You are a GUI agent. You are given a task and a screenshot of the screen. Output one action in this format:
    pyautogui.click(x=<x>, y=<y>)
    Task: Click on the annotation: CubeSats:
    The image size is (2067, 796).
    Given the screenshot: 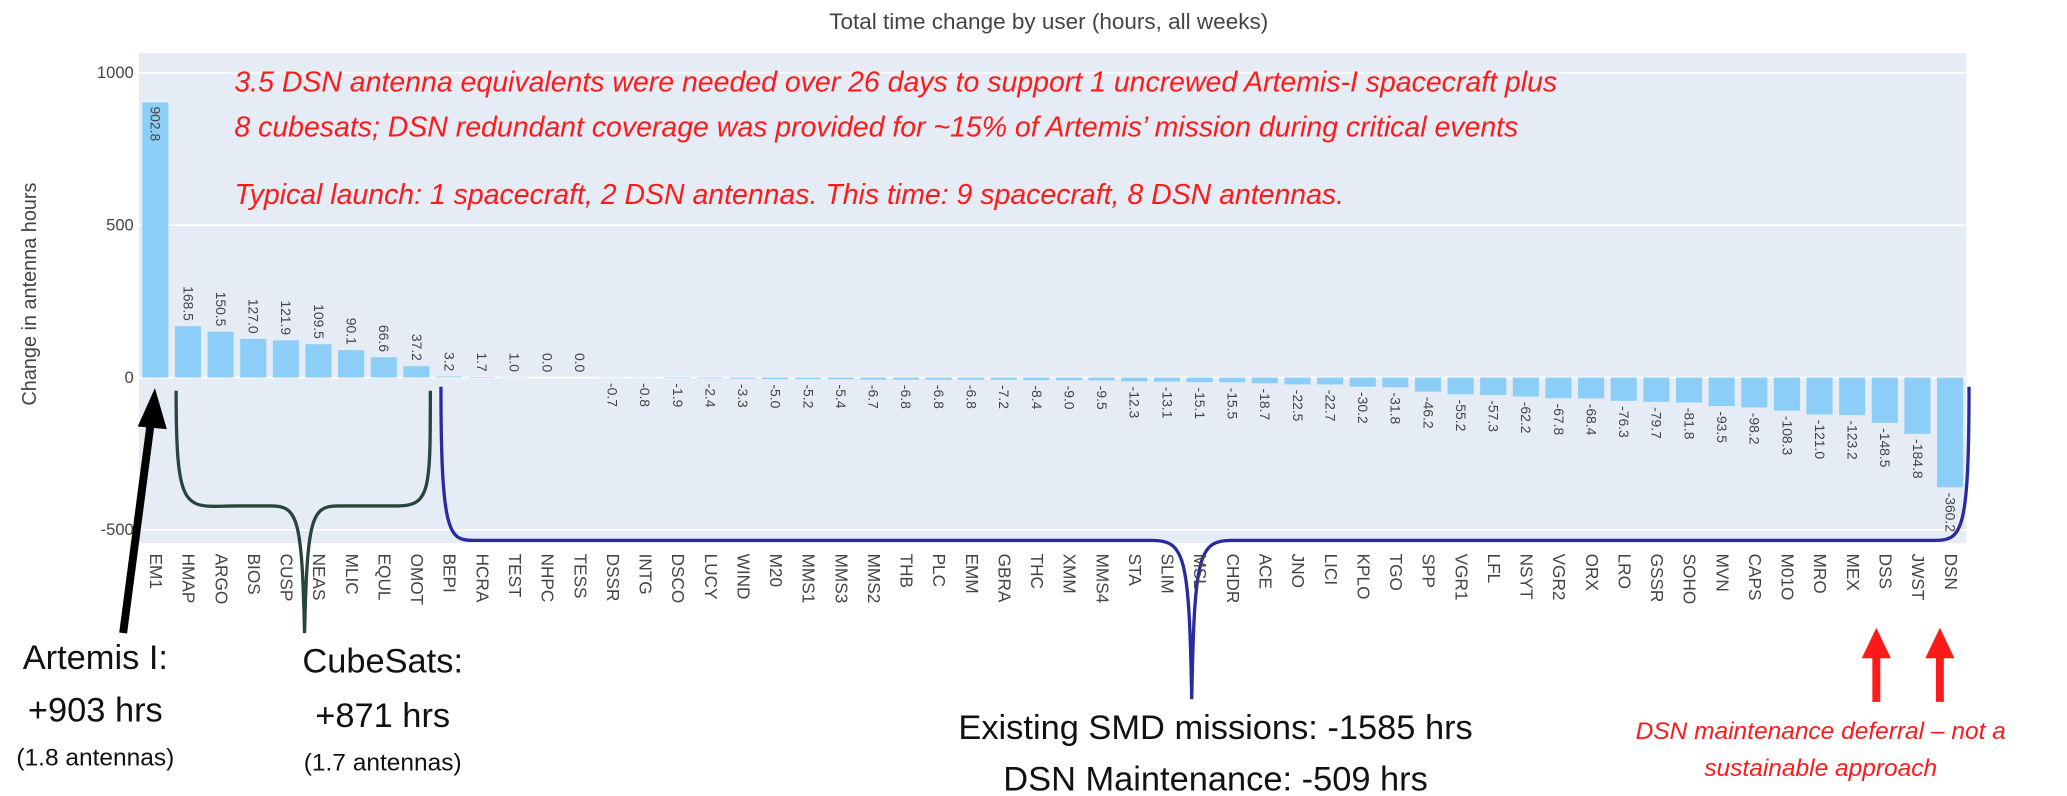 What is the action you would take?
    pyautogui.click(x=382, y=662)
    